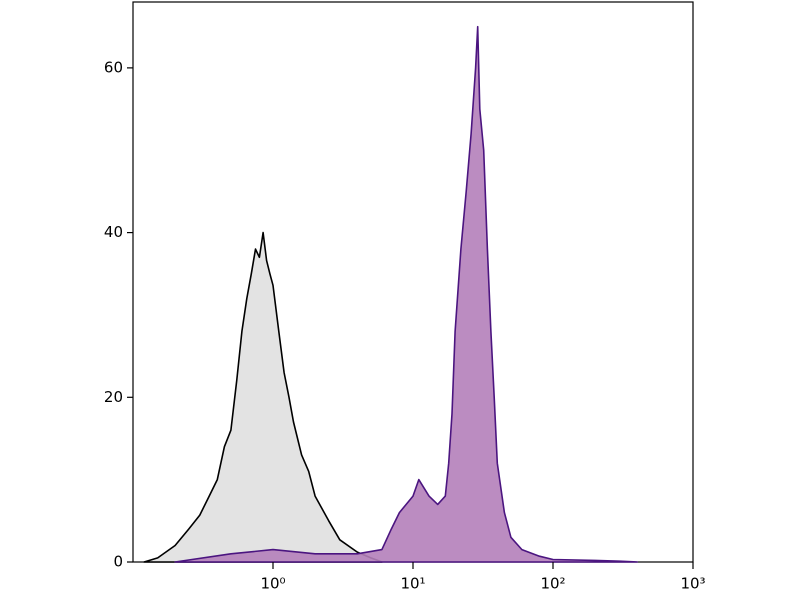 The width and height of the screenshot is (800, 600). I want to click on x-tick-label: 10³, so click(692, 584).